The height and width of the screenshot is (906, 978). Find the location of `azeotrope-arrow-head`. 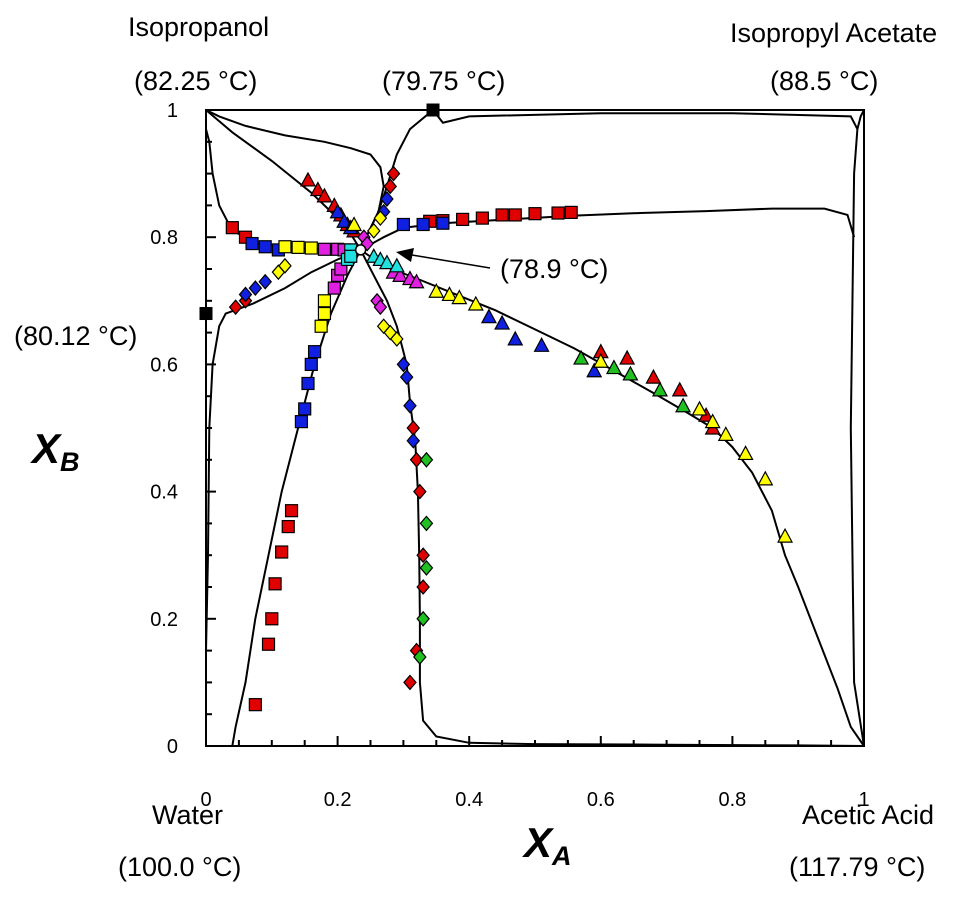

azeotrope-arrow-head is located at coordinates (405, 255).